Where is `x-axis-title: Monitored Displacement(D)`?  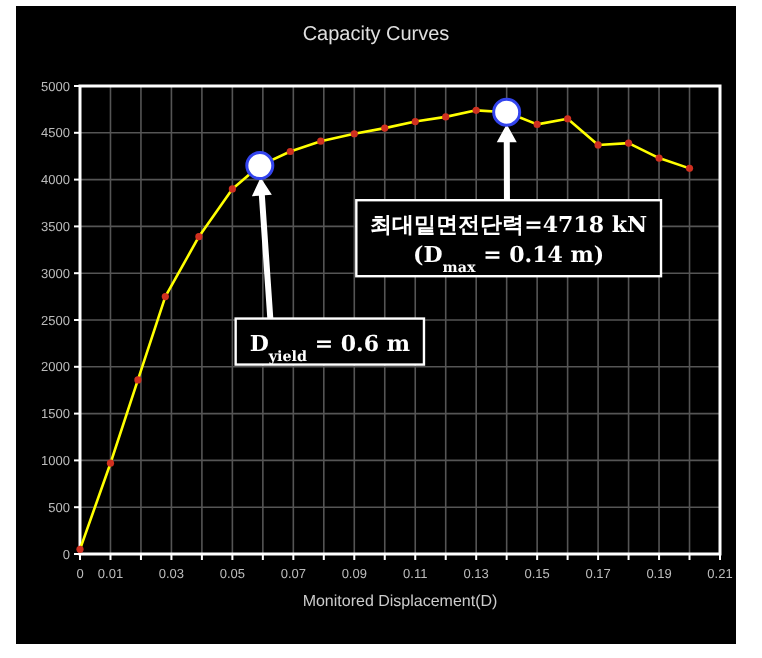
x-axis-title: Monitored Displacement(D) is located at coordinates (400, 601).